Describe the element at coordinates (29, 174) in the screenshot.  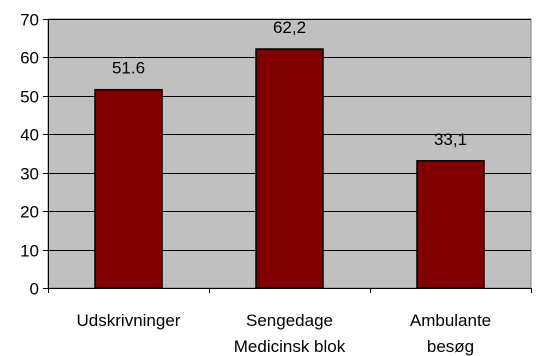
I see `y-tick-label: 30` at that location.